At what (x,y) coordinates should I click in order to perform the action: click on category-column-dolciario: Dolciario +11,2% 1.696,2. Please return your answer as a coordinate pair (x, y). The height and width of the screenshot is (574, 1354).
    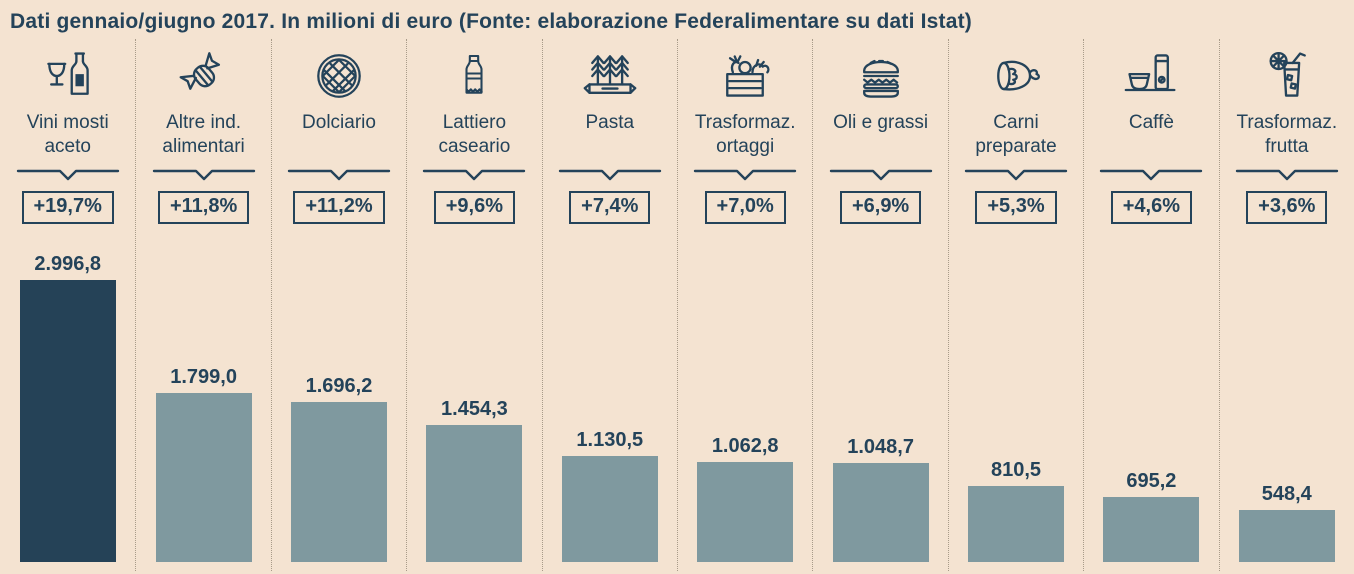
    Looking at the image, I should click on (338, 305).